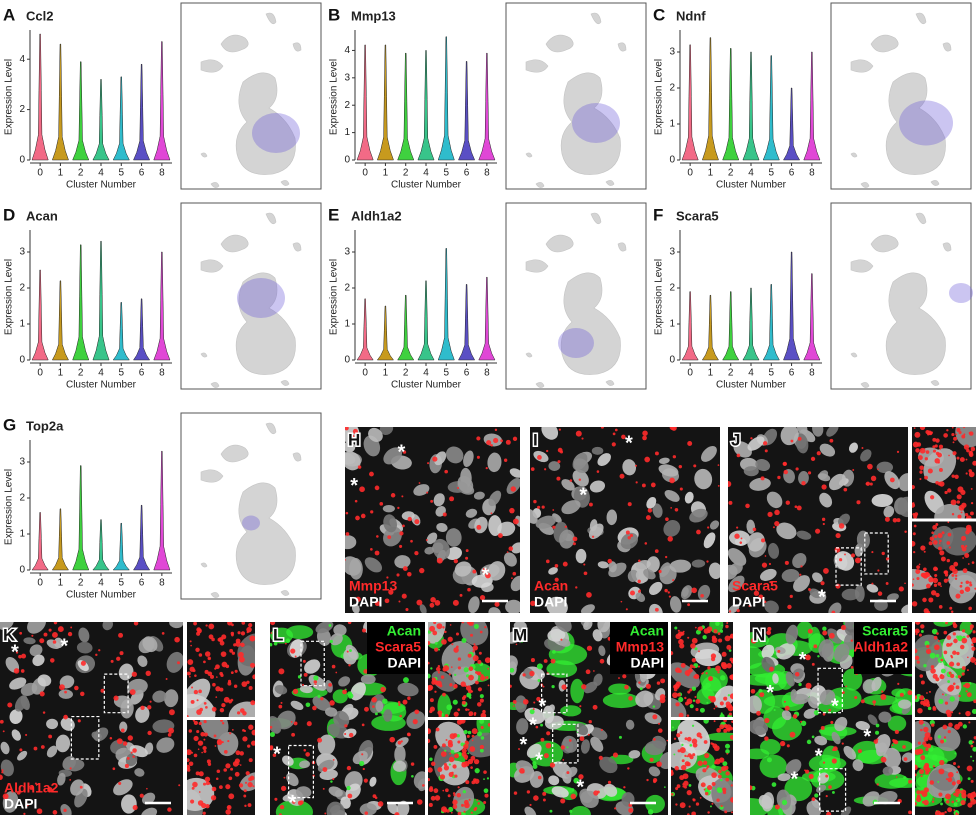  What do you see at coordinates (31, 788) in the screenshot?
I see `channel-label: Aldh1a2` at bounding box center [31, 788].